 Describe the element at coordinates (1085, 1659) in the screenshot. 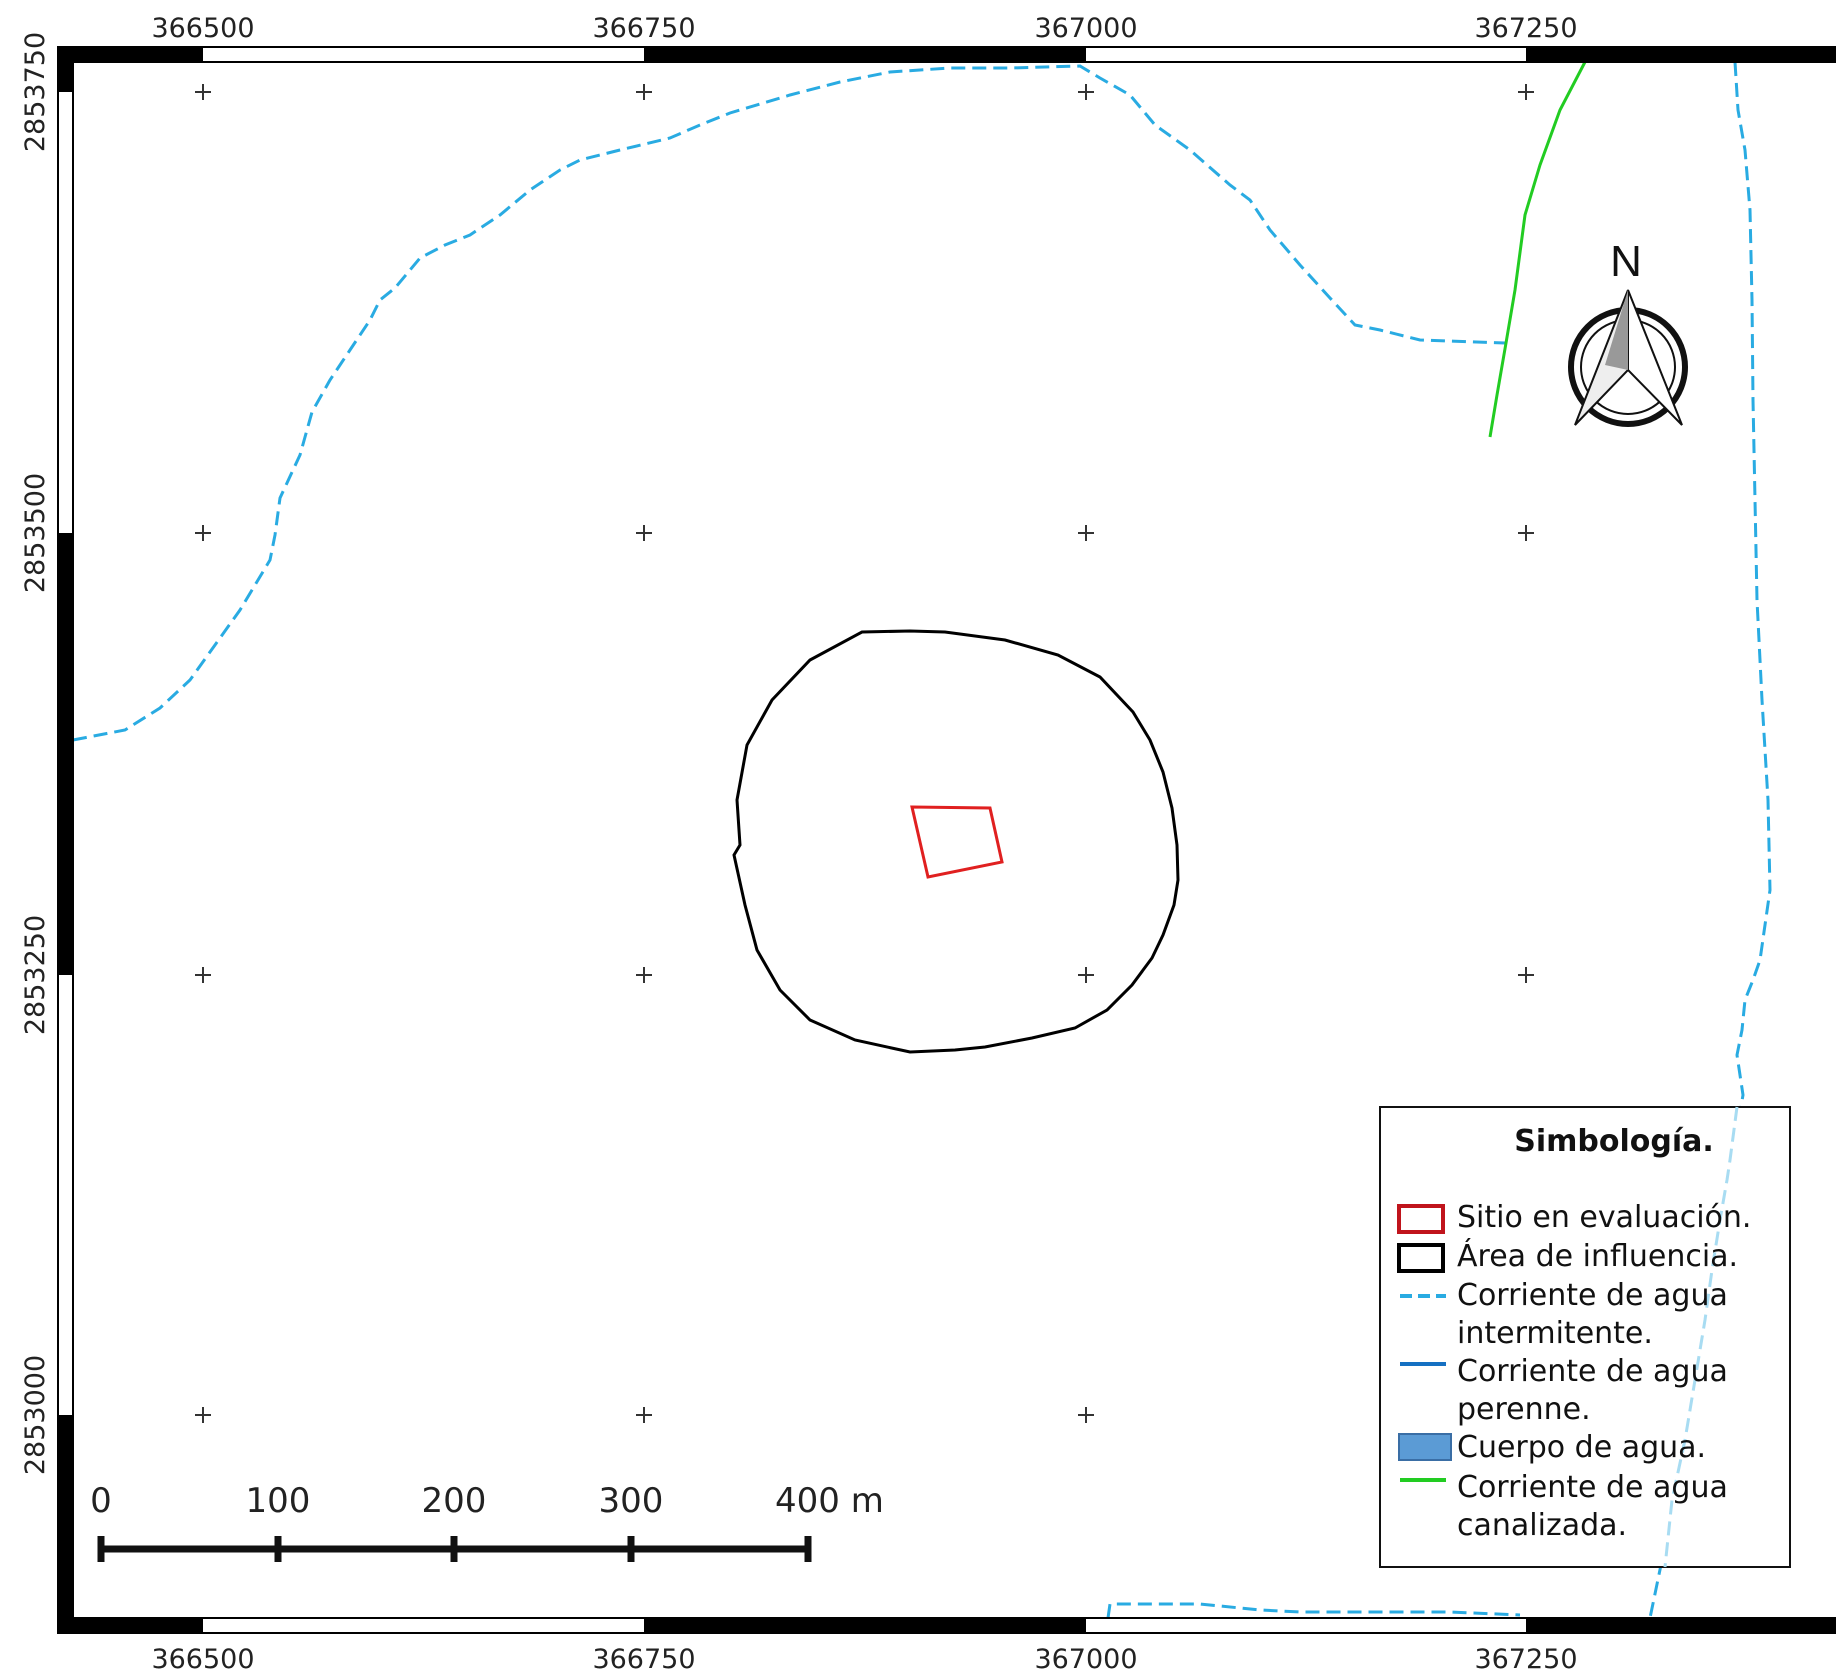

I see `x-tick-bottom: 367000` at that location.